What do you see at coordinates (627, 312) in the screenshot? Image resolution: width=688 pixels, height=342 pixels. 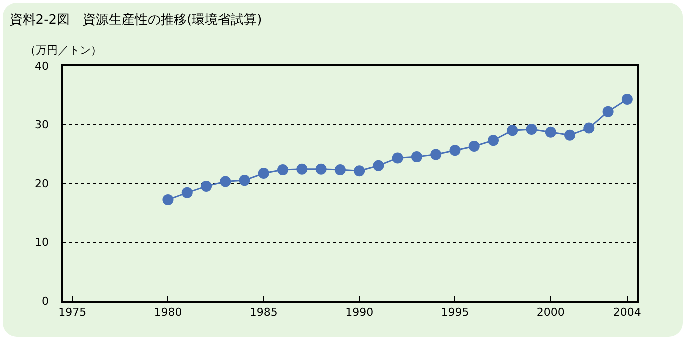 I see `x-tick-label: 2004` at bounding box center [627, 312].